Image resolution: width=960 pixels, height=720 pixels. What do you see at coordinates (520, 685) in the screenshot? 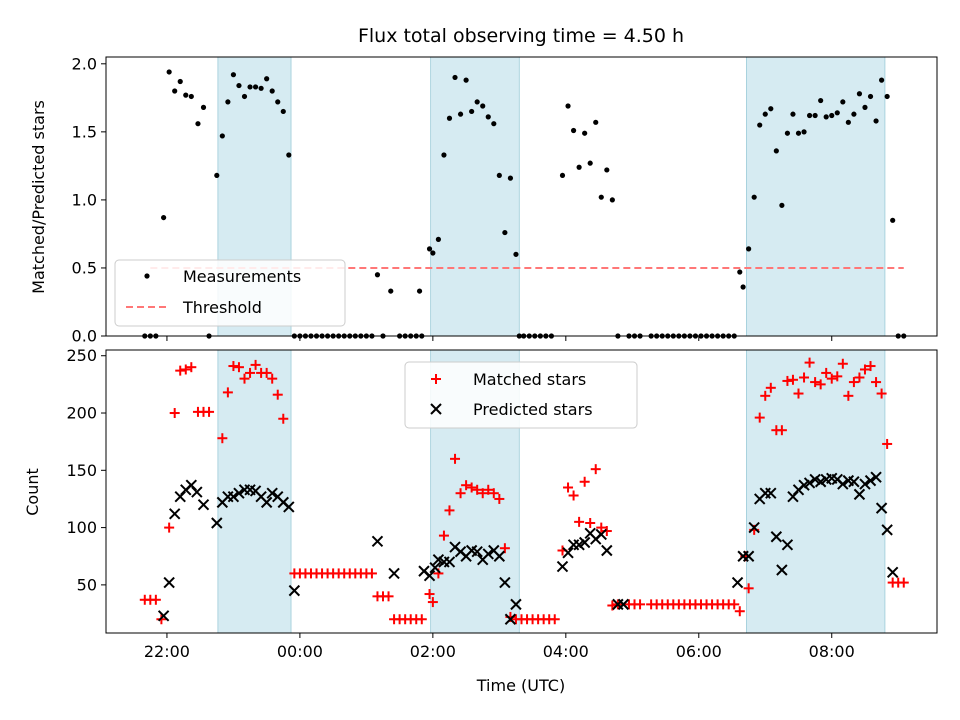
I see `bottom-panel-xlabel: Time (UTC)` at bounding box center [520, 685].